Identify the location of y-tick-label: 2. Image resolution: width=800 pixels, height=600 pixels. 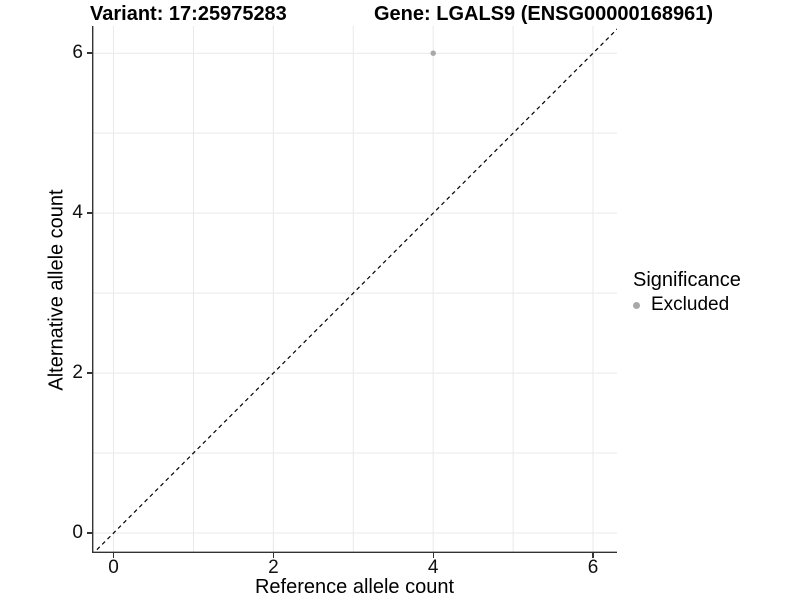
(77, 373).